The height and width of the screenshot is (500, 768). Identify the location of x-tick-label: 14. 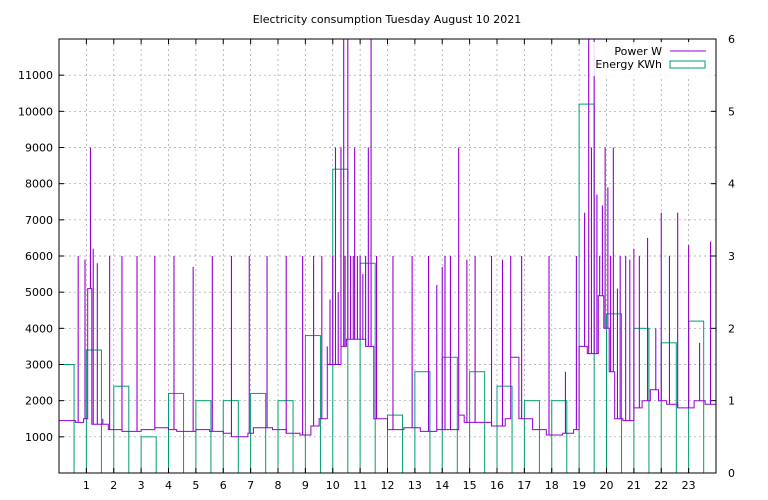
(442, 485).